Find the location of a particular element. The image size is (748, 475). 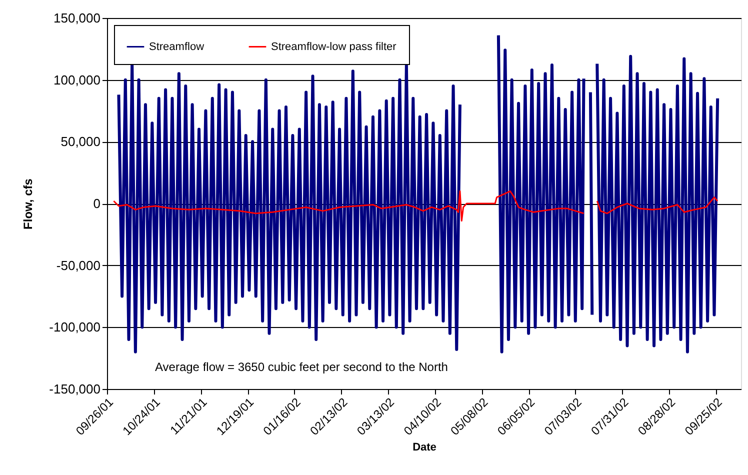

x-axis-title: Date is located at coordinates (424, 447).